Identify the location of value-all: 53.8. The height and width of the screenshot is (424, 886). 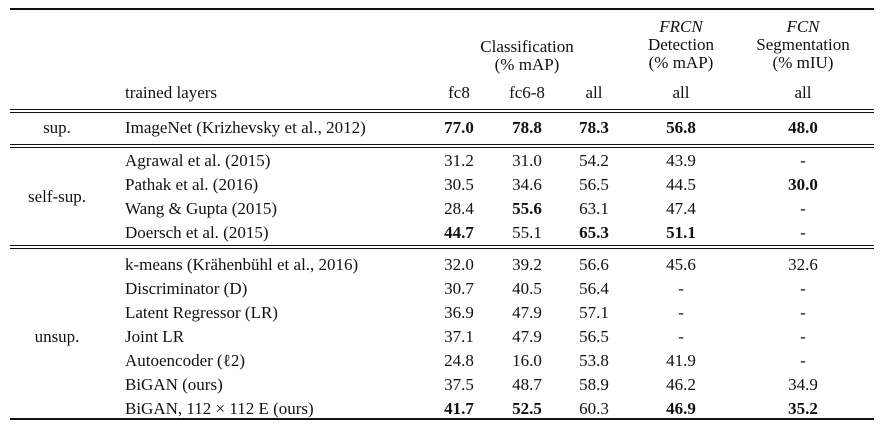
(594, 360).